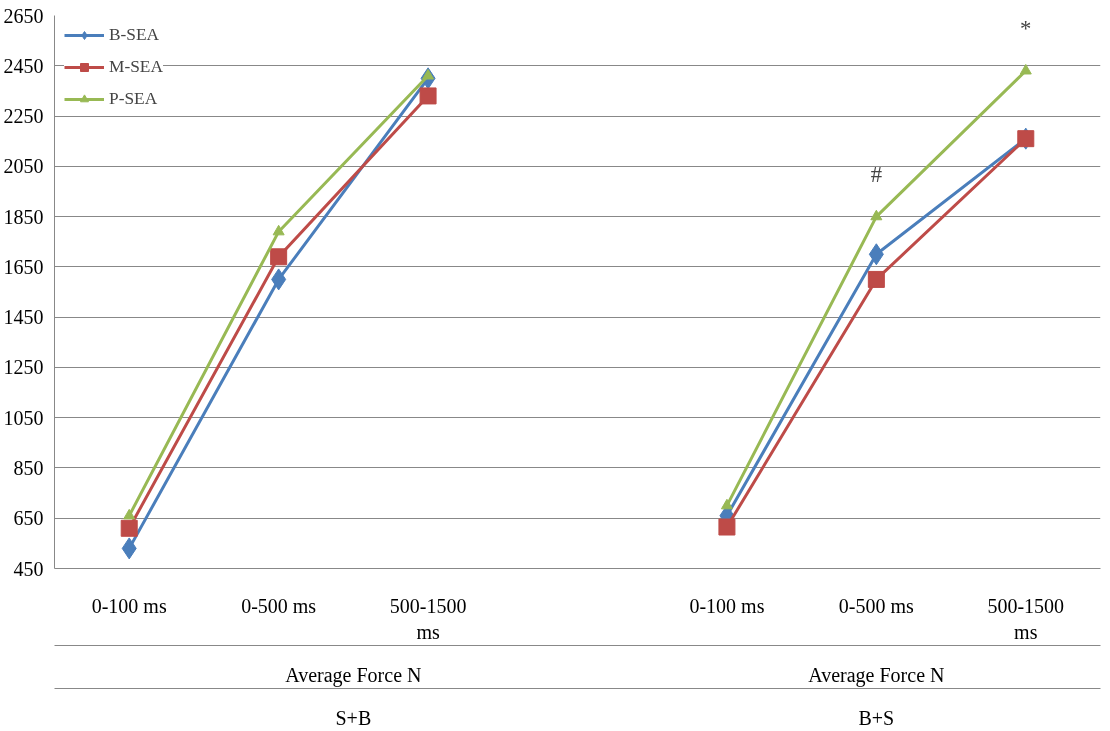 The image size is (1110, 731). I want to click on legend-label: B-SEA, so click(134, 35).